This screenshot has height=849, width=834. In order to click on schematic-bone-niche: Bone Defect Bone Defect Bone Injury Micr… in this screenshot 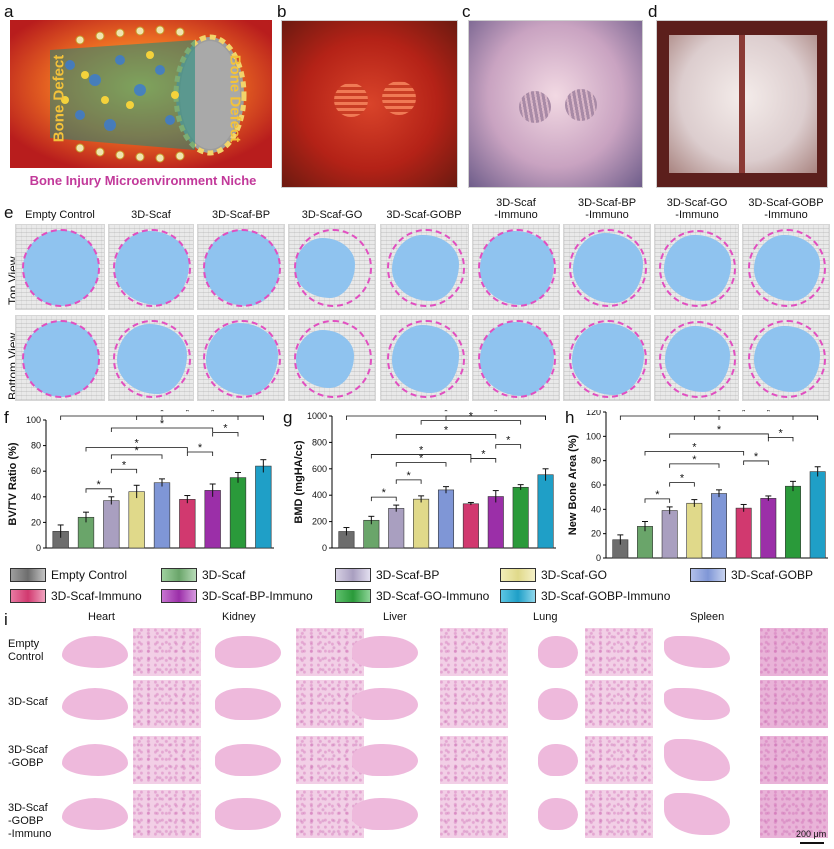, I will do `click(141, 106)`.